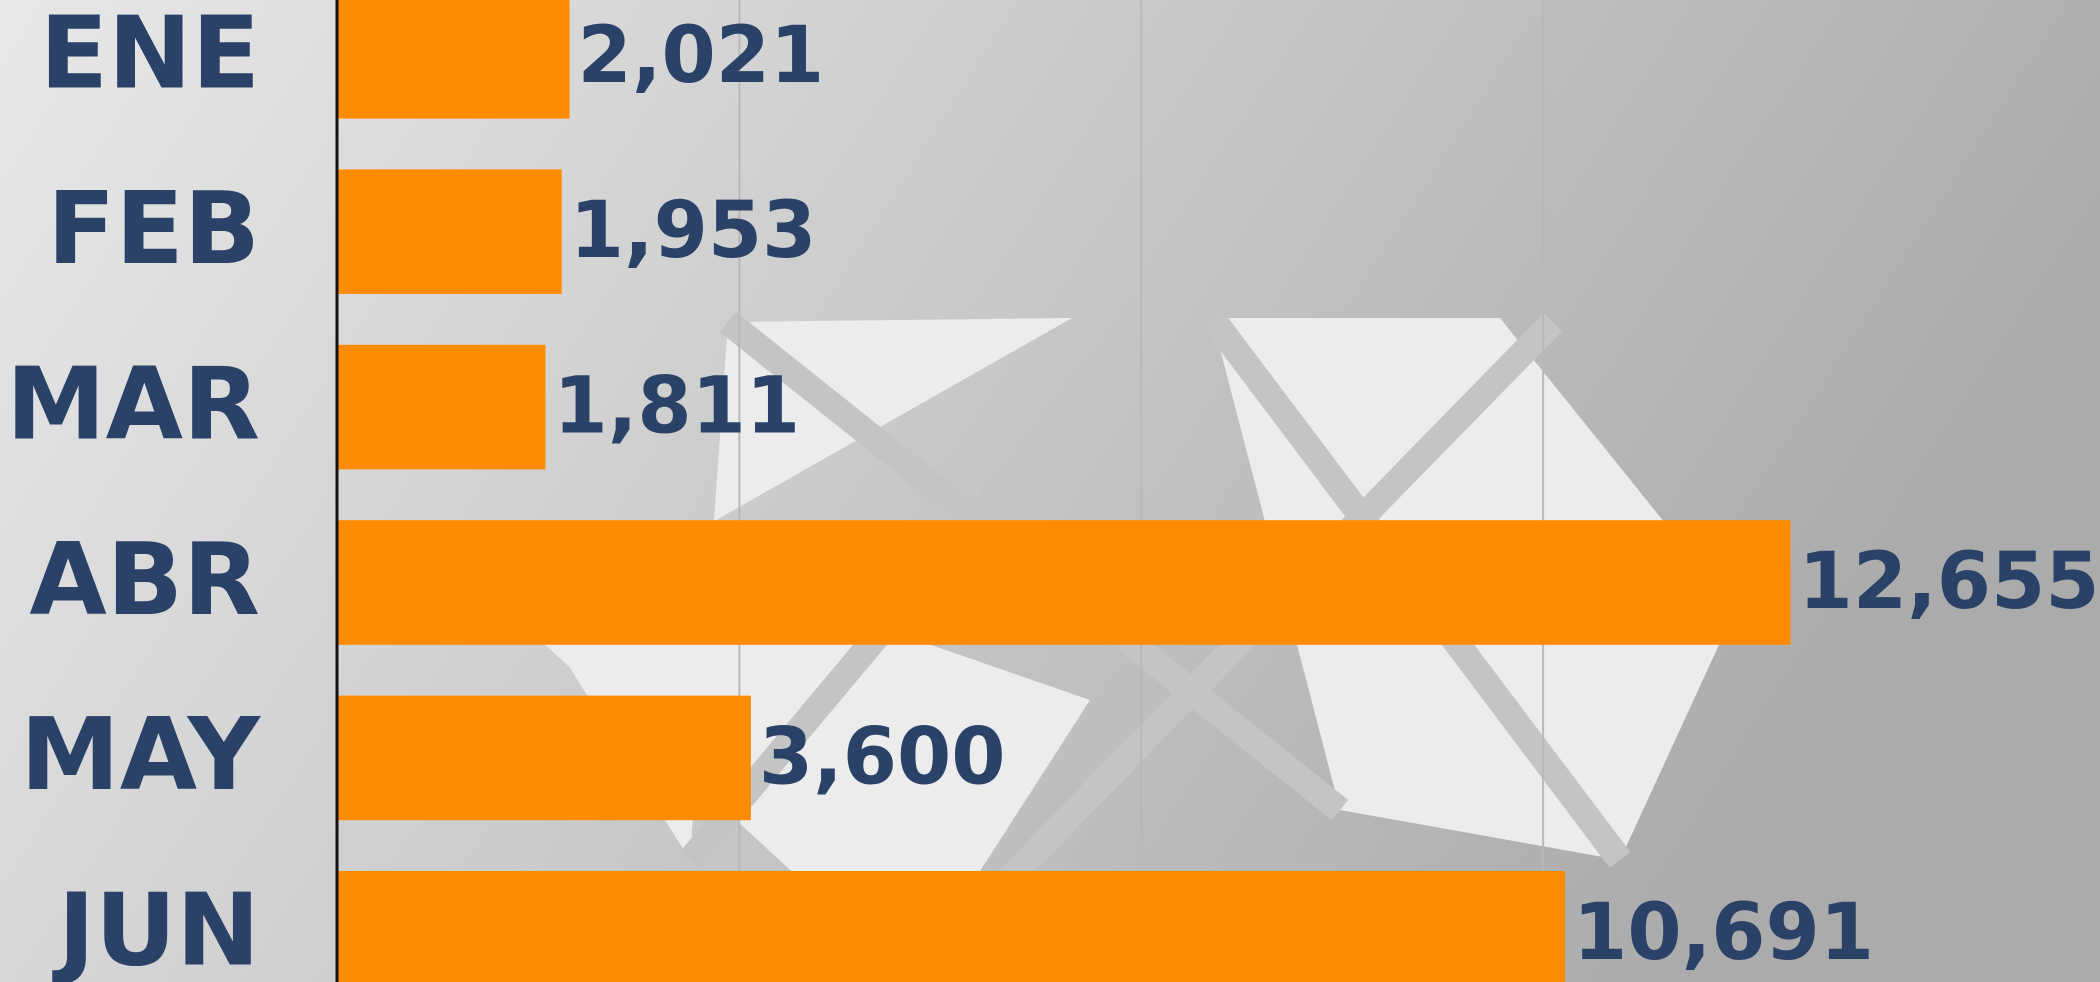 The width and height of the screenshot is (2100, 982). What do you see at coordinates (133, 403) in the screenshot?
I see `category-label: MAR` at bounding box center [133, 403].